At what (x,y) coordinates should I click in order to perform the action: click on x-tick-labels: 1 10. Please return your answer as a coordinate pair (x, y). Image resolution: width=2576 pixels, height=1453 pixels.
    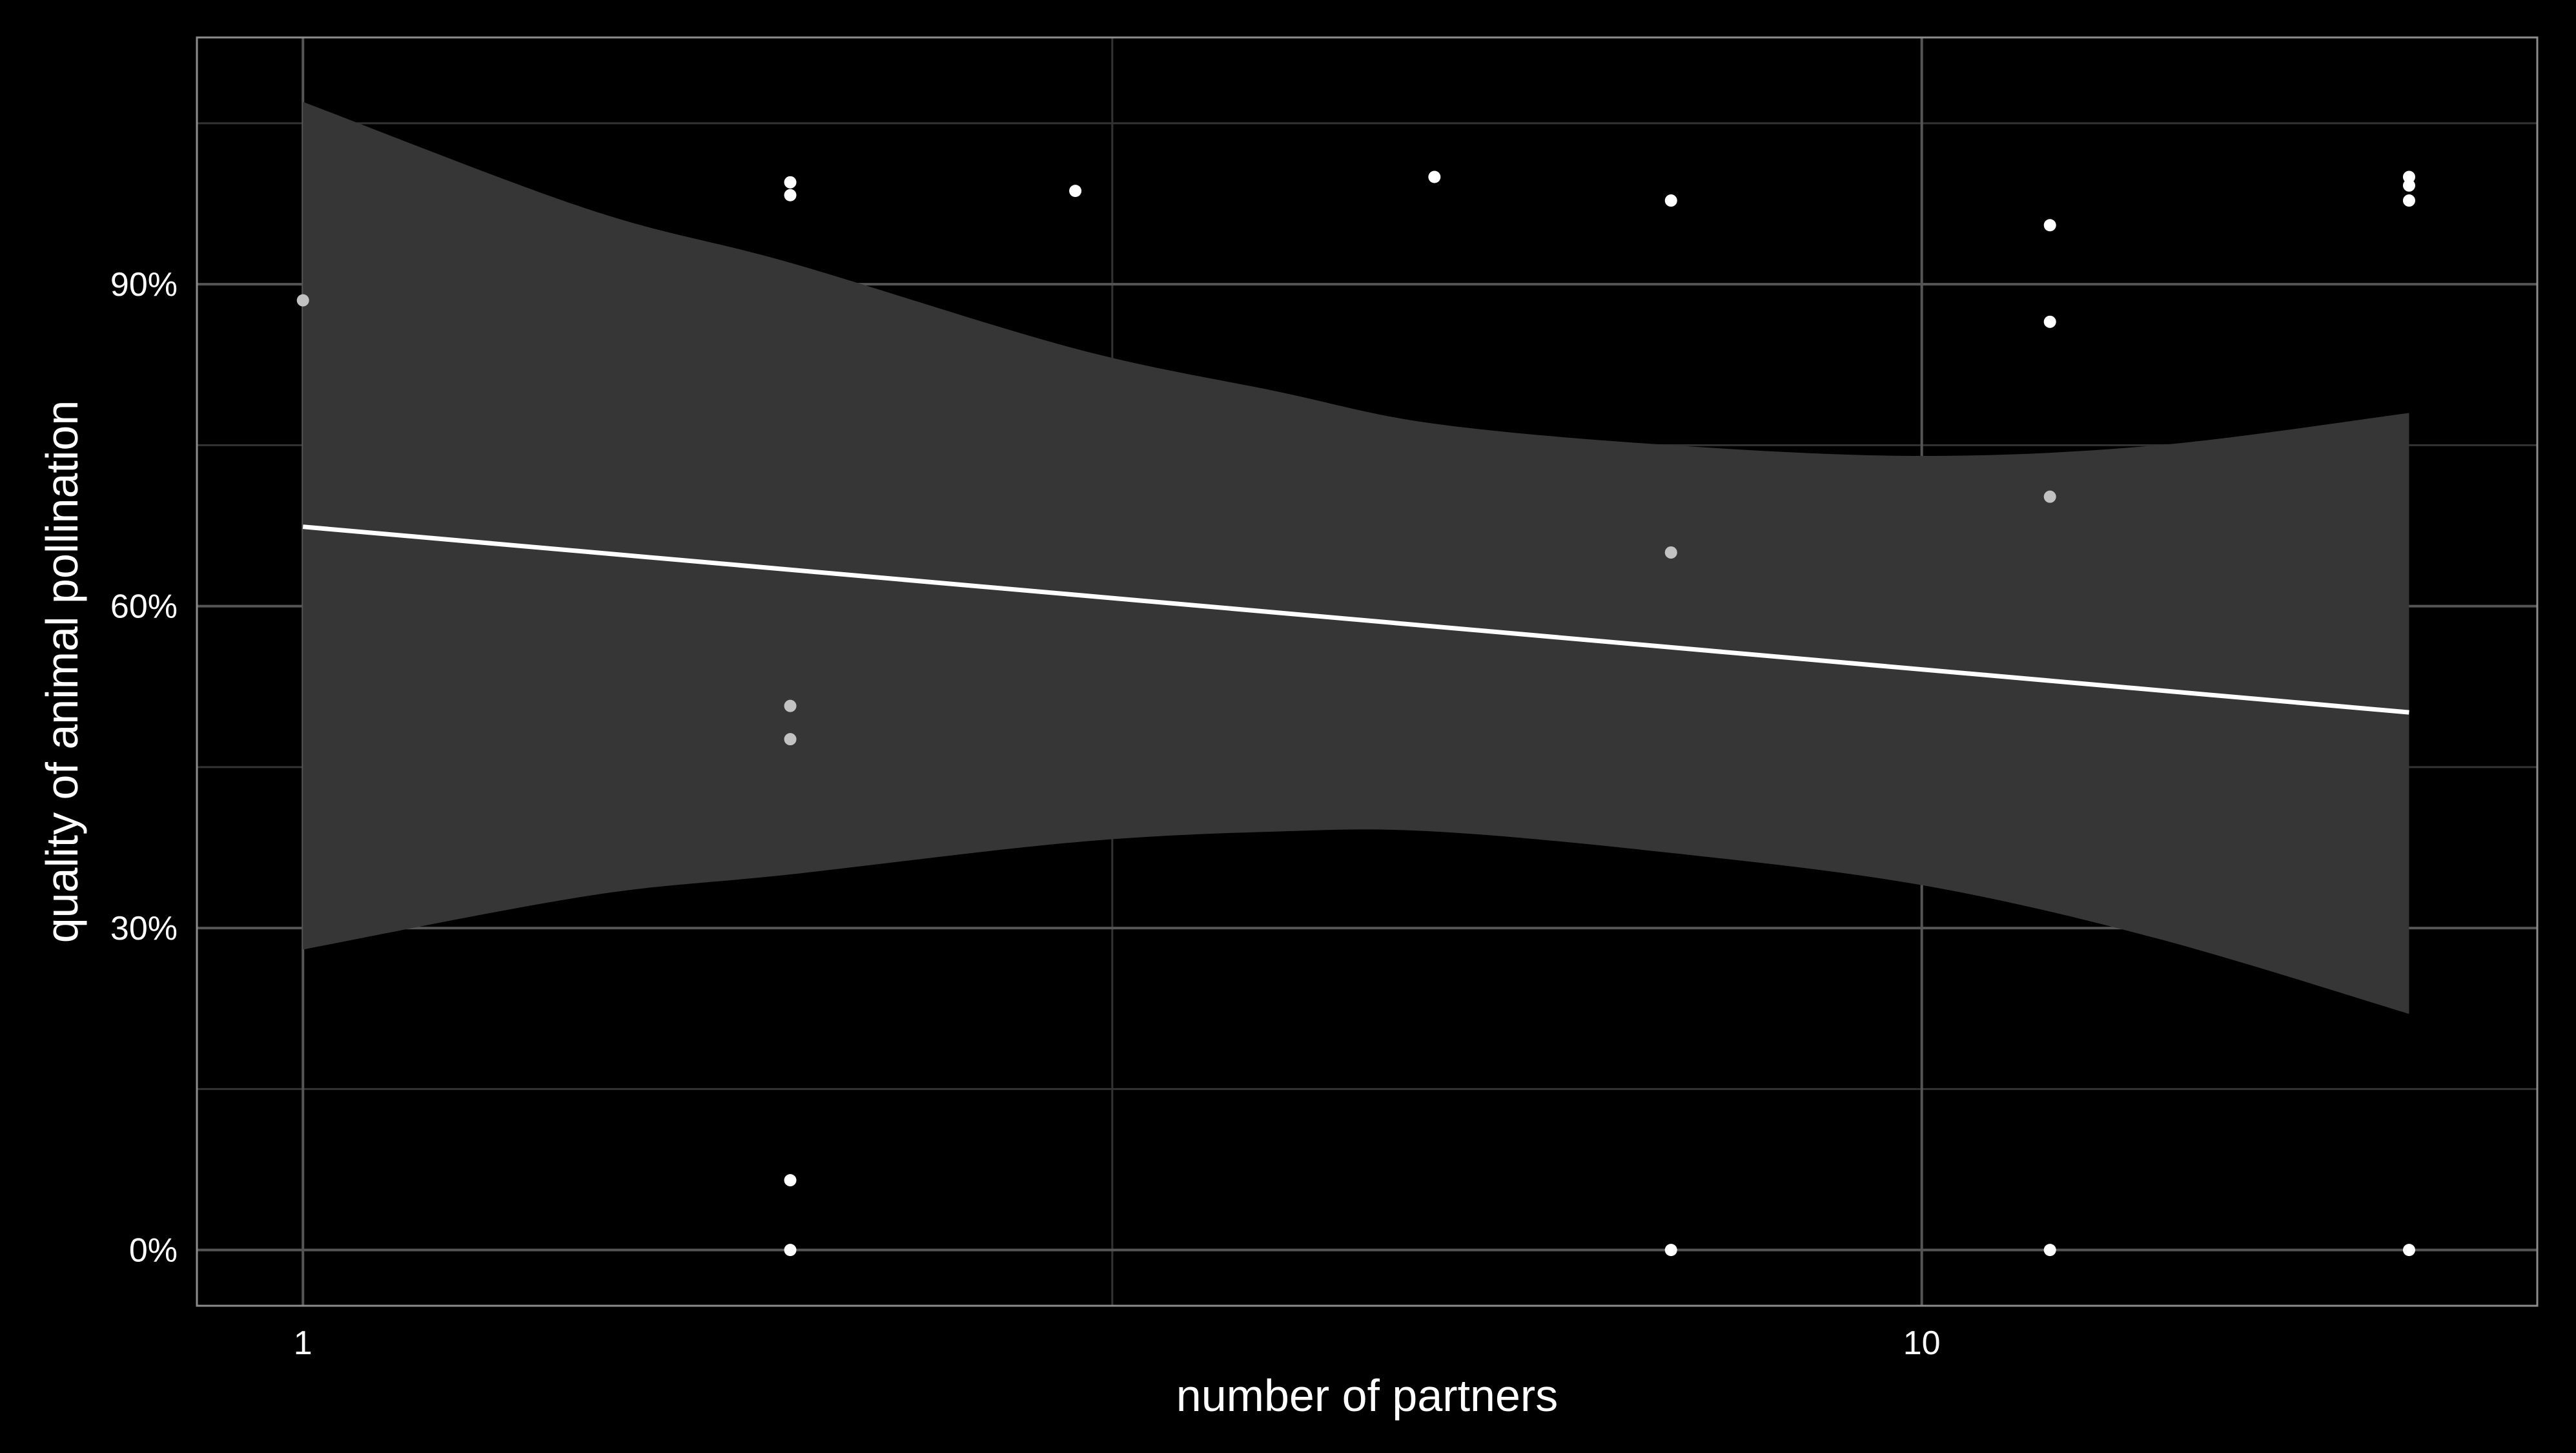
    Looking at the image, I should click on (1118, 1343).